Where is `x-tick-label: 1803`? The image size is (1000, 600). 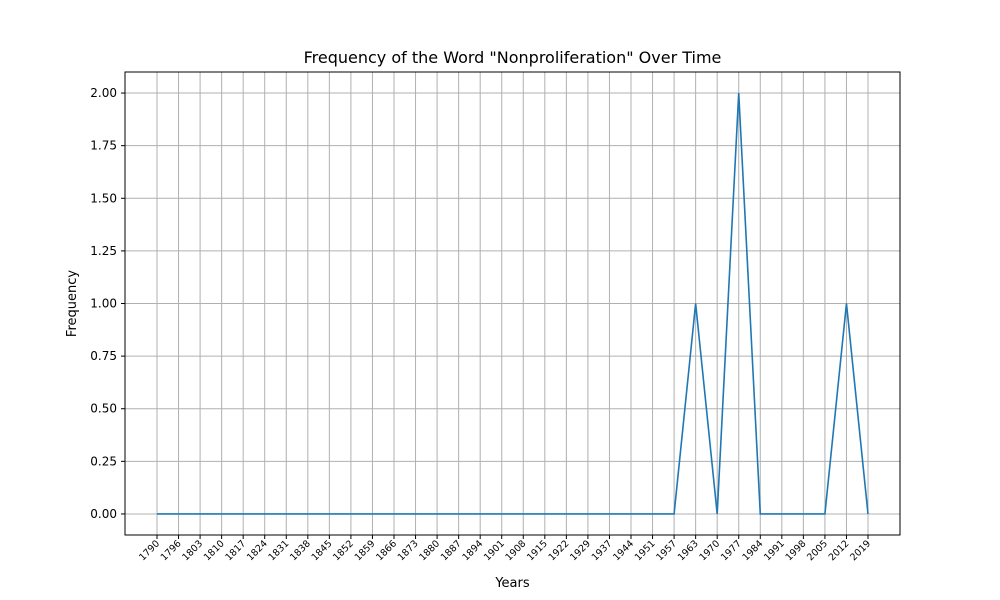 x-tick-label: 1803 is located at coordinates (192, 550).